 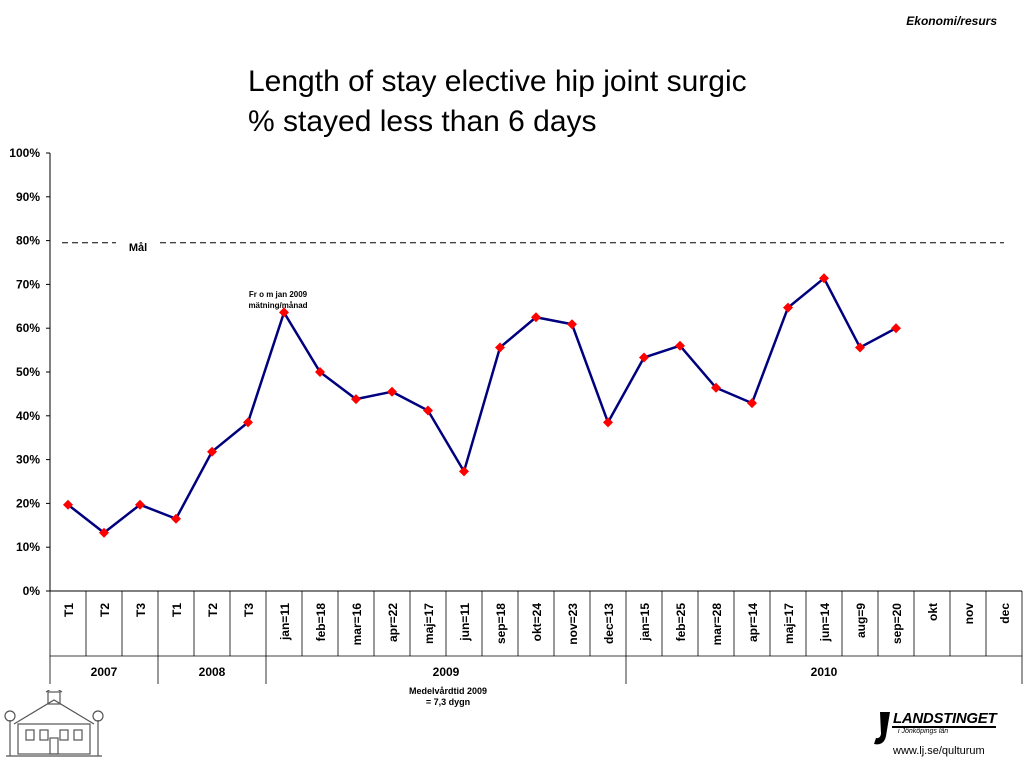 I want to click on title-line-2: % stayed less than 6 days, so click(x=422, y=121).